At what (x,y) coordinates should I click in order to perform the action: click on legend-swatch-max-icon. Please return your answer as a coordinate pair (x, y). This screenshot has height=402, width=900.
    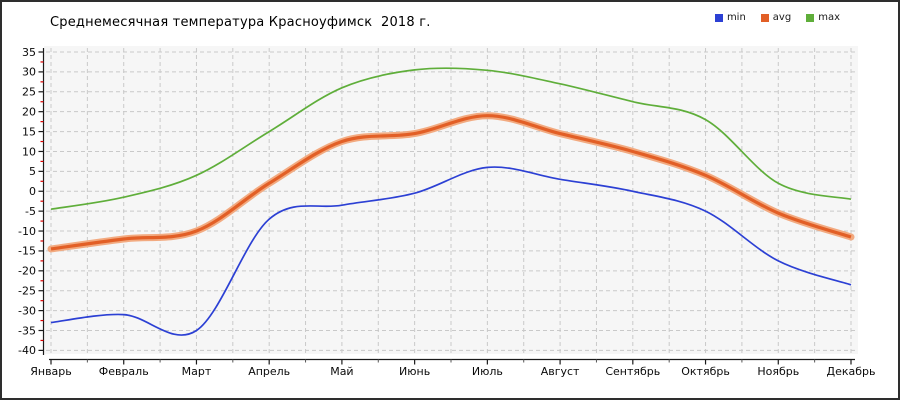
    Looking at the image, I should click on (810, 17).